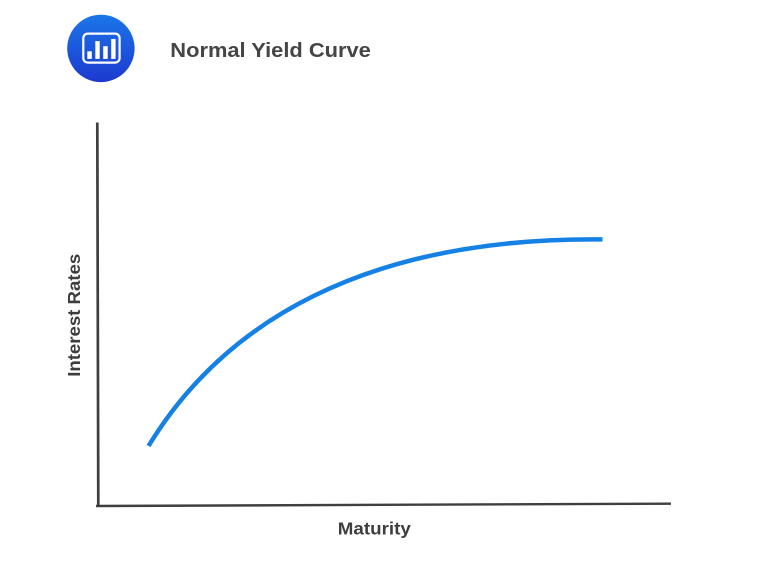 The image size is (768, 566). I want to click on svg-text: Maturity, so click(374, 528).